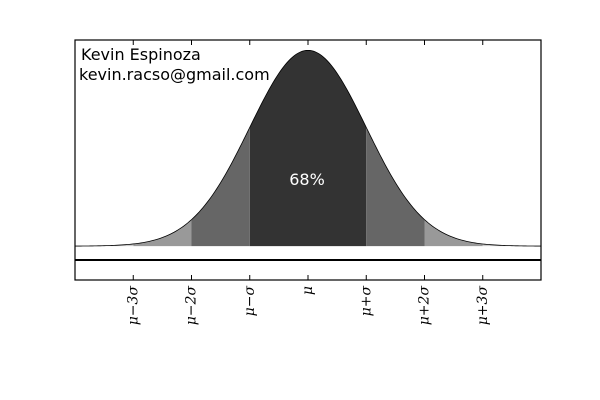 This screenshot has height=400, width=600. I want to click on author-name: Kevin Espinoza, so click(141, 54).